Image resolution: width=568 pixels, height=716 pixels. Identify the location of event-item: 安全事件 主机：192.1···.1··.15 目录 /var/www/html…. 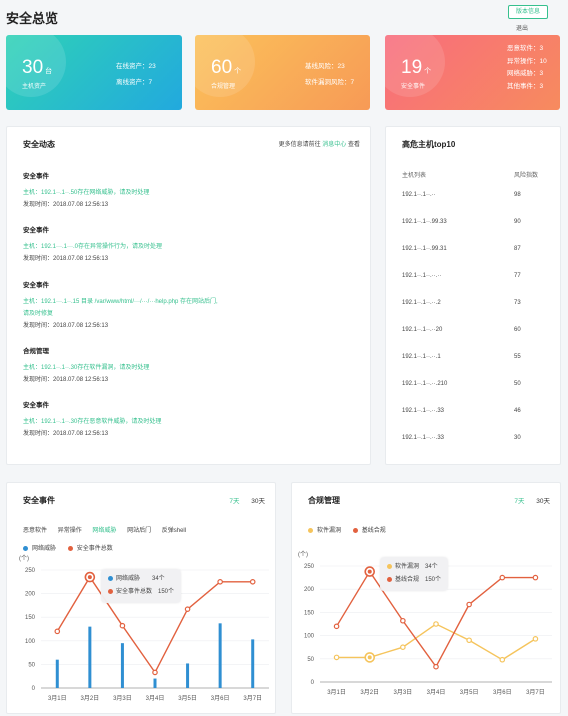
(120, 305).